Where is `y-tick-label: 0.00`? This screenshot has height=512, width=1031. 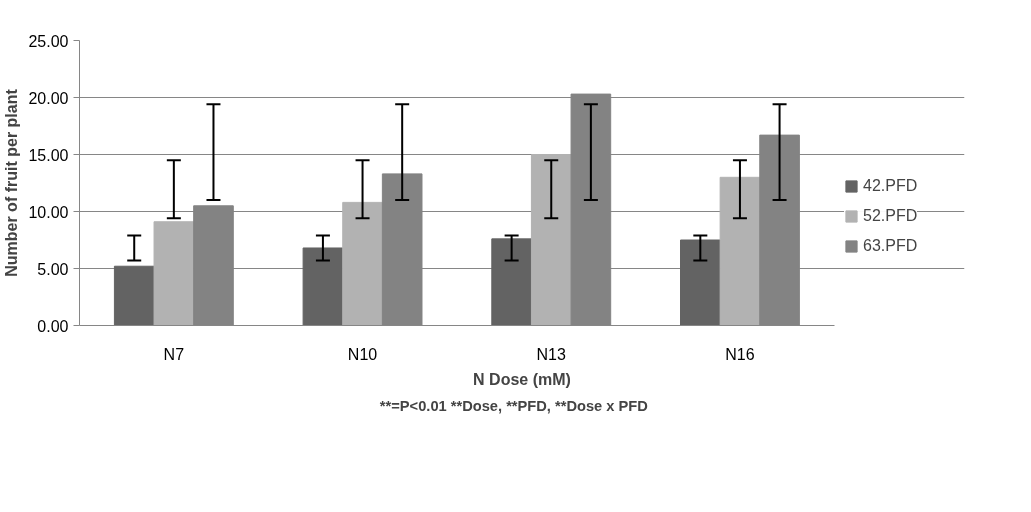 y-tick-label: 0.00 is located at coordinates (53, 326).